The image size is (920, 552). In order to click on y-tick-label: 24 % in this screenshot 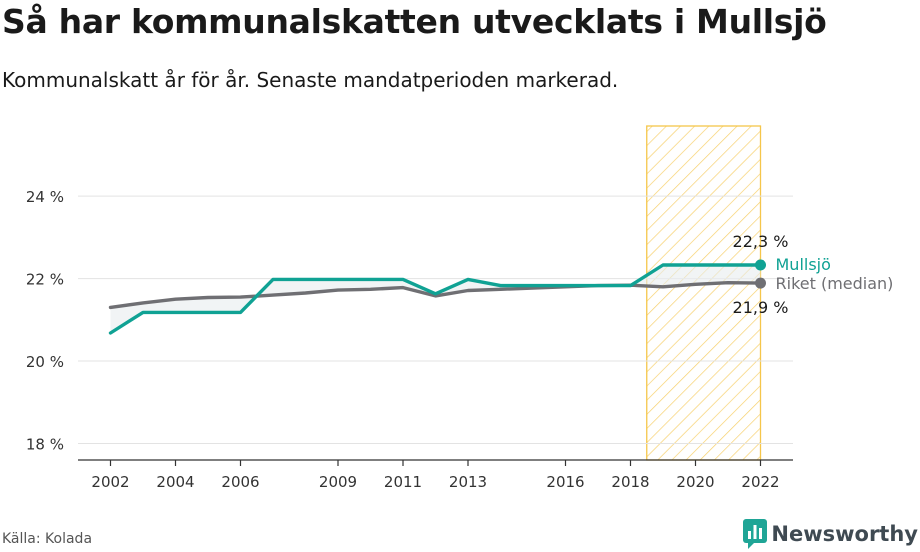, I will do `click(45, 197)`.